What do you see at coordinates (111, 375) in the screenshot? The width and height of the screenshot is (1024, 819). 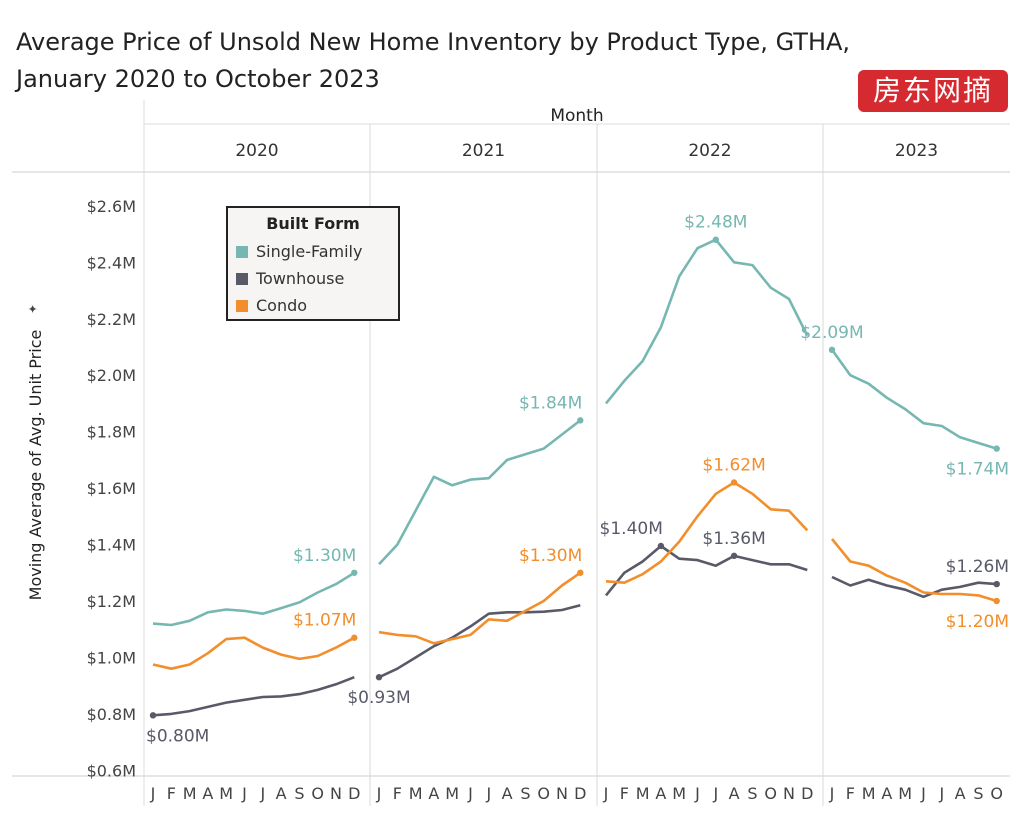 I see `y-tick-label: $2.0M` at bounding box center [111, 375].